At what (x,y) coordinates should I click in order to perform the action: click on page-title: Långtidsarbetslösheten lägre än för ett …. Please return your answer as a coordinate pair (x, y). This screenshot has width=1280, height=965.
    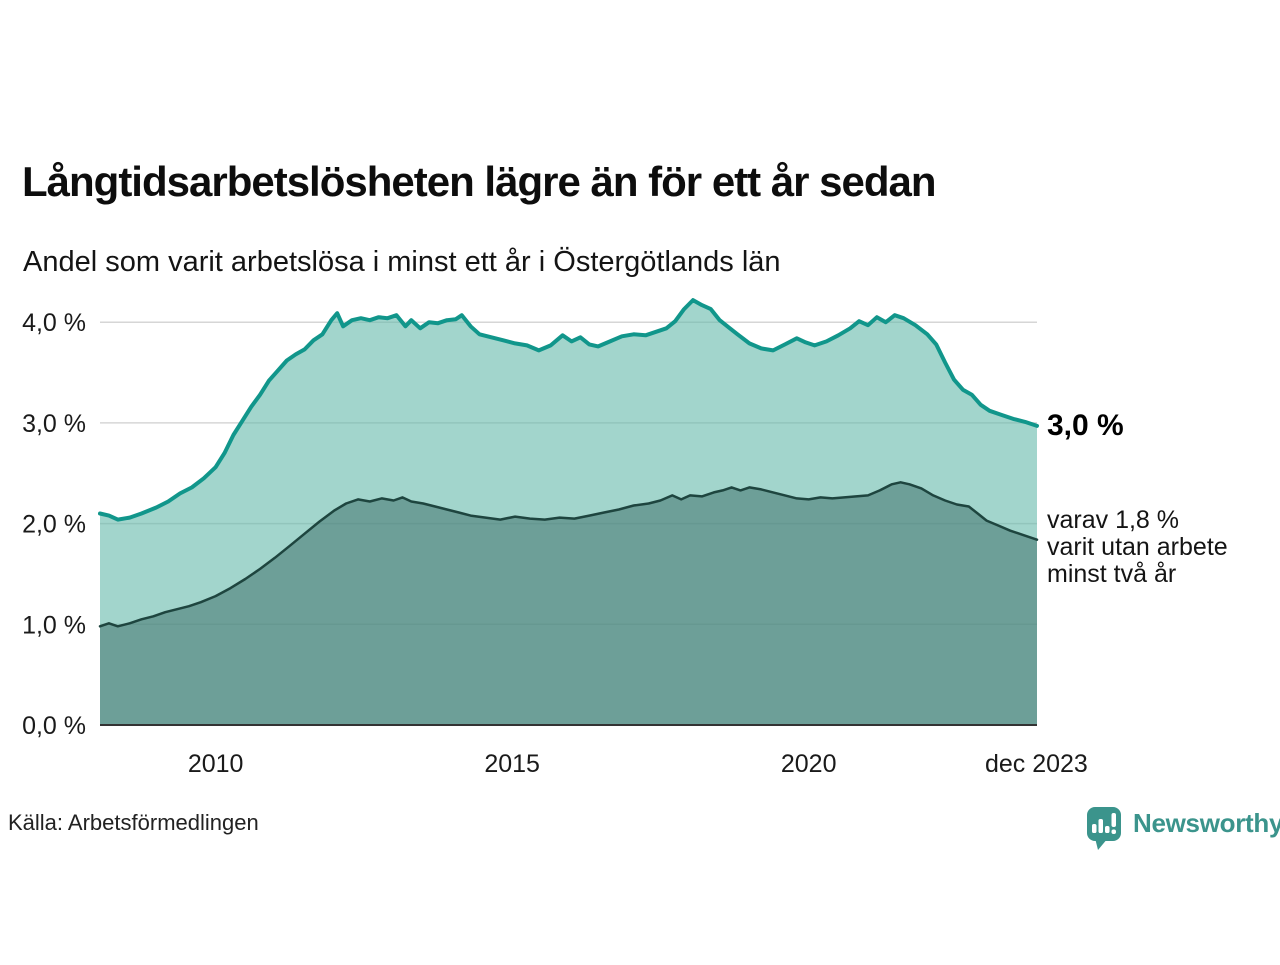
    Looking at the image, I should click on (479, 182).